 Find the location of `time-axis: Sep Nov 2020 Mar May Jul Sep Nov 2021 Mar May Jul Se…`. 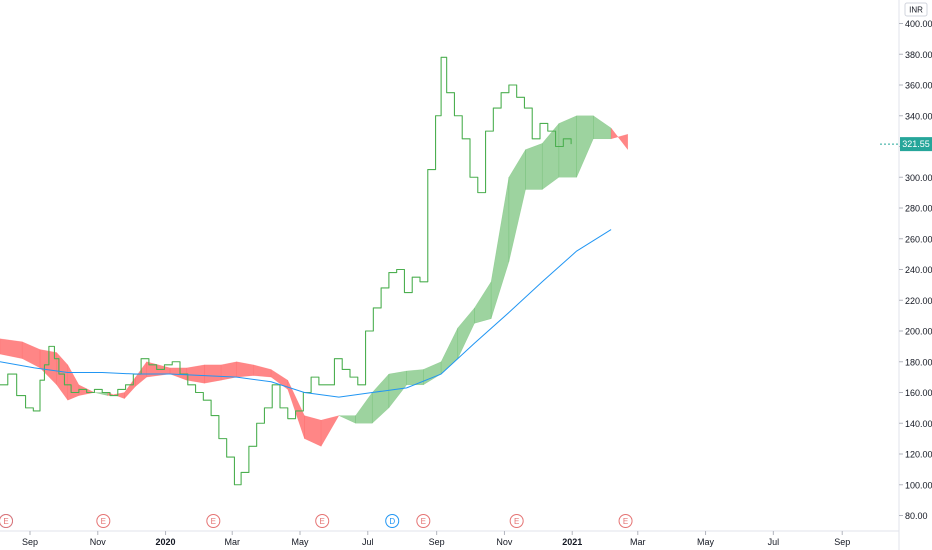

time-axis: Sep Nov 2020 Mar May Jul Sep Nov 2021 Mar May Jul Se… is located at coordinates (436, 539).